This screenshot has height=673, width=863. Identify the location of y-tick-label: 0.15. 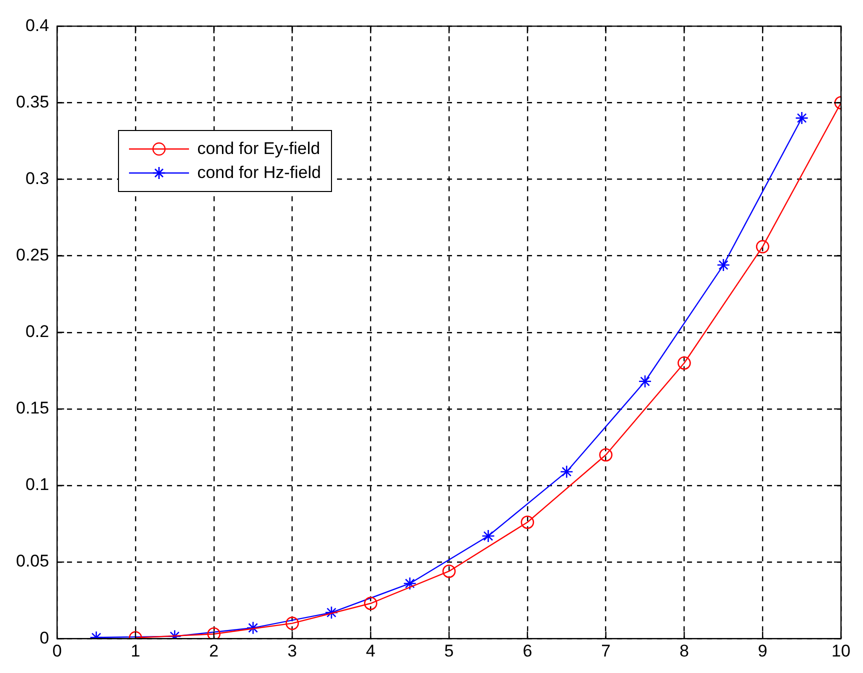
(33, 408).